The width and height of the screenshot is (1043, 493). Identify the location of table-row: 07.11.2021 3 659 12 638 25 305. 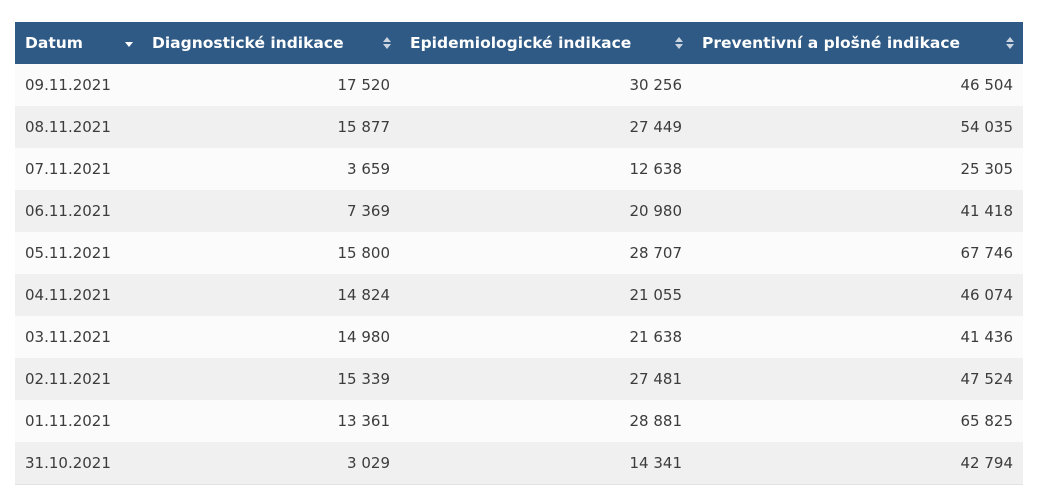
(519, 169).